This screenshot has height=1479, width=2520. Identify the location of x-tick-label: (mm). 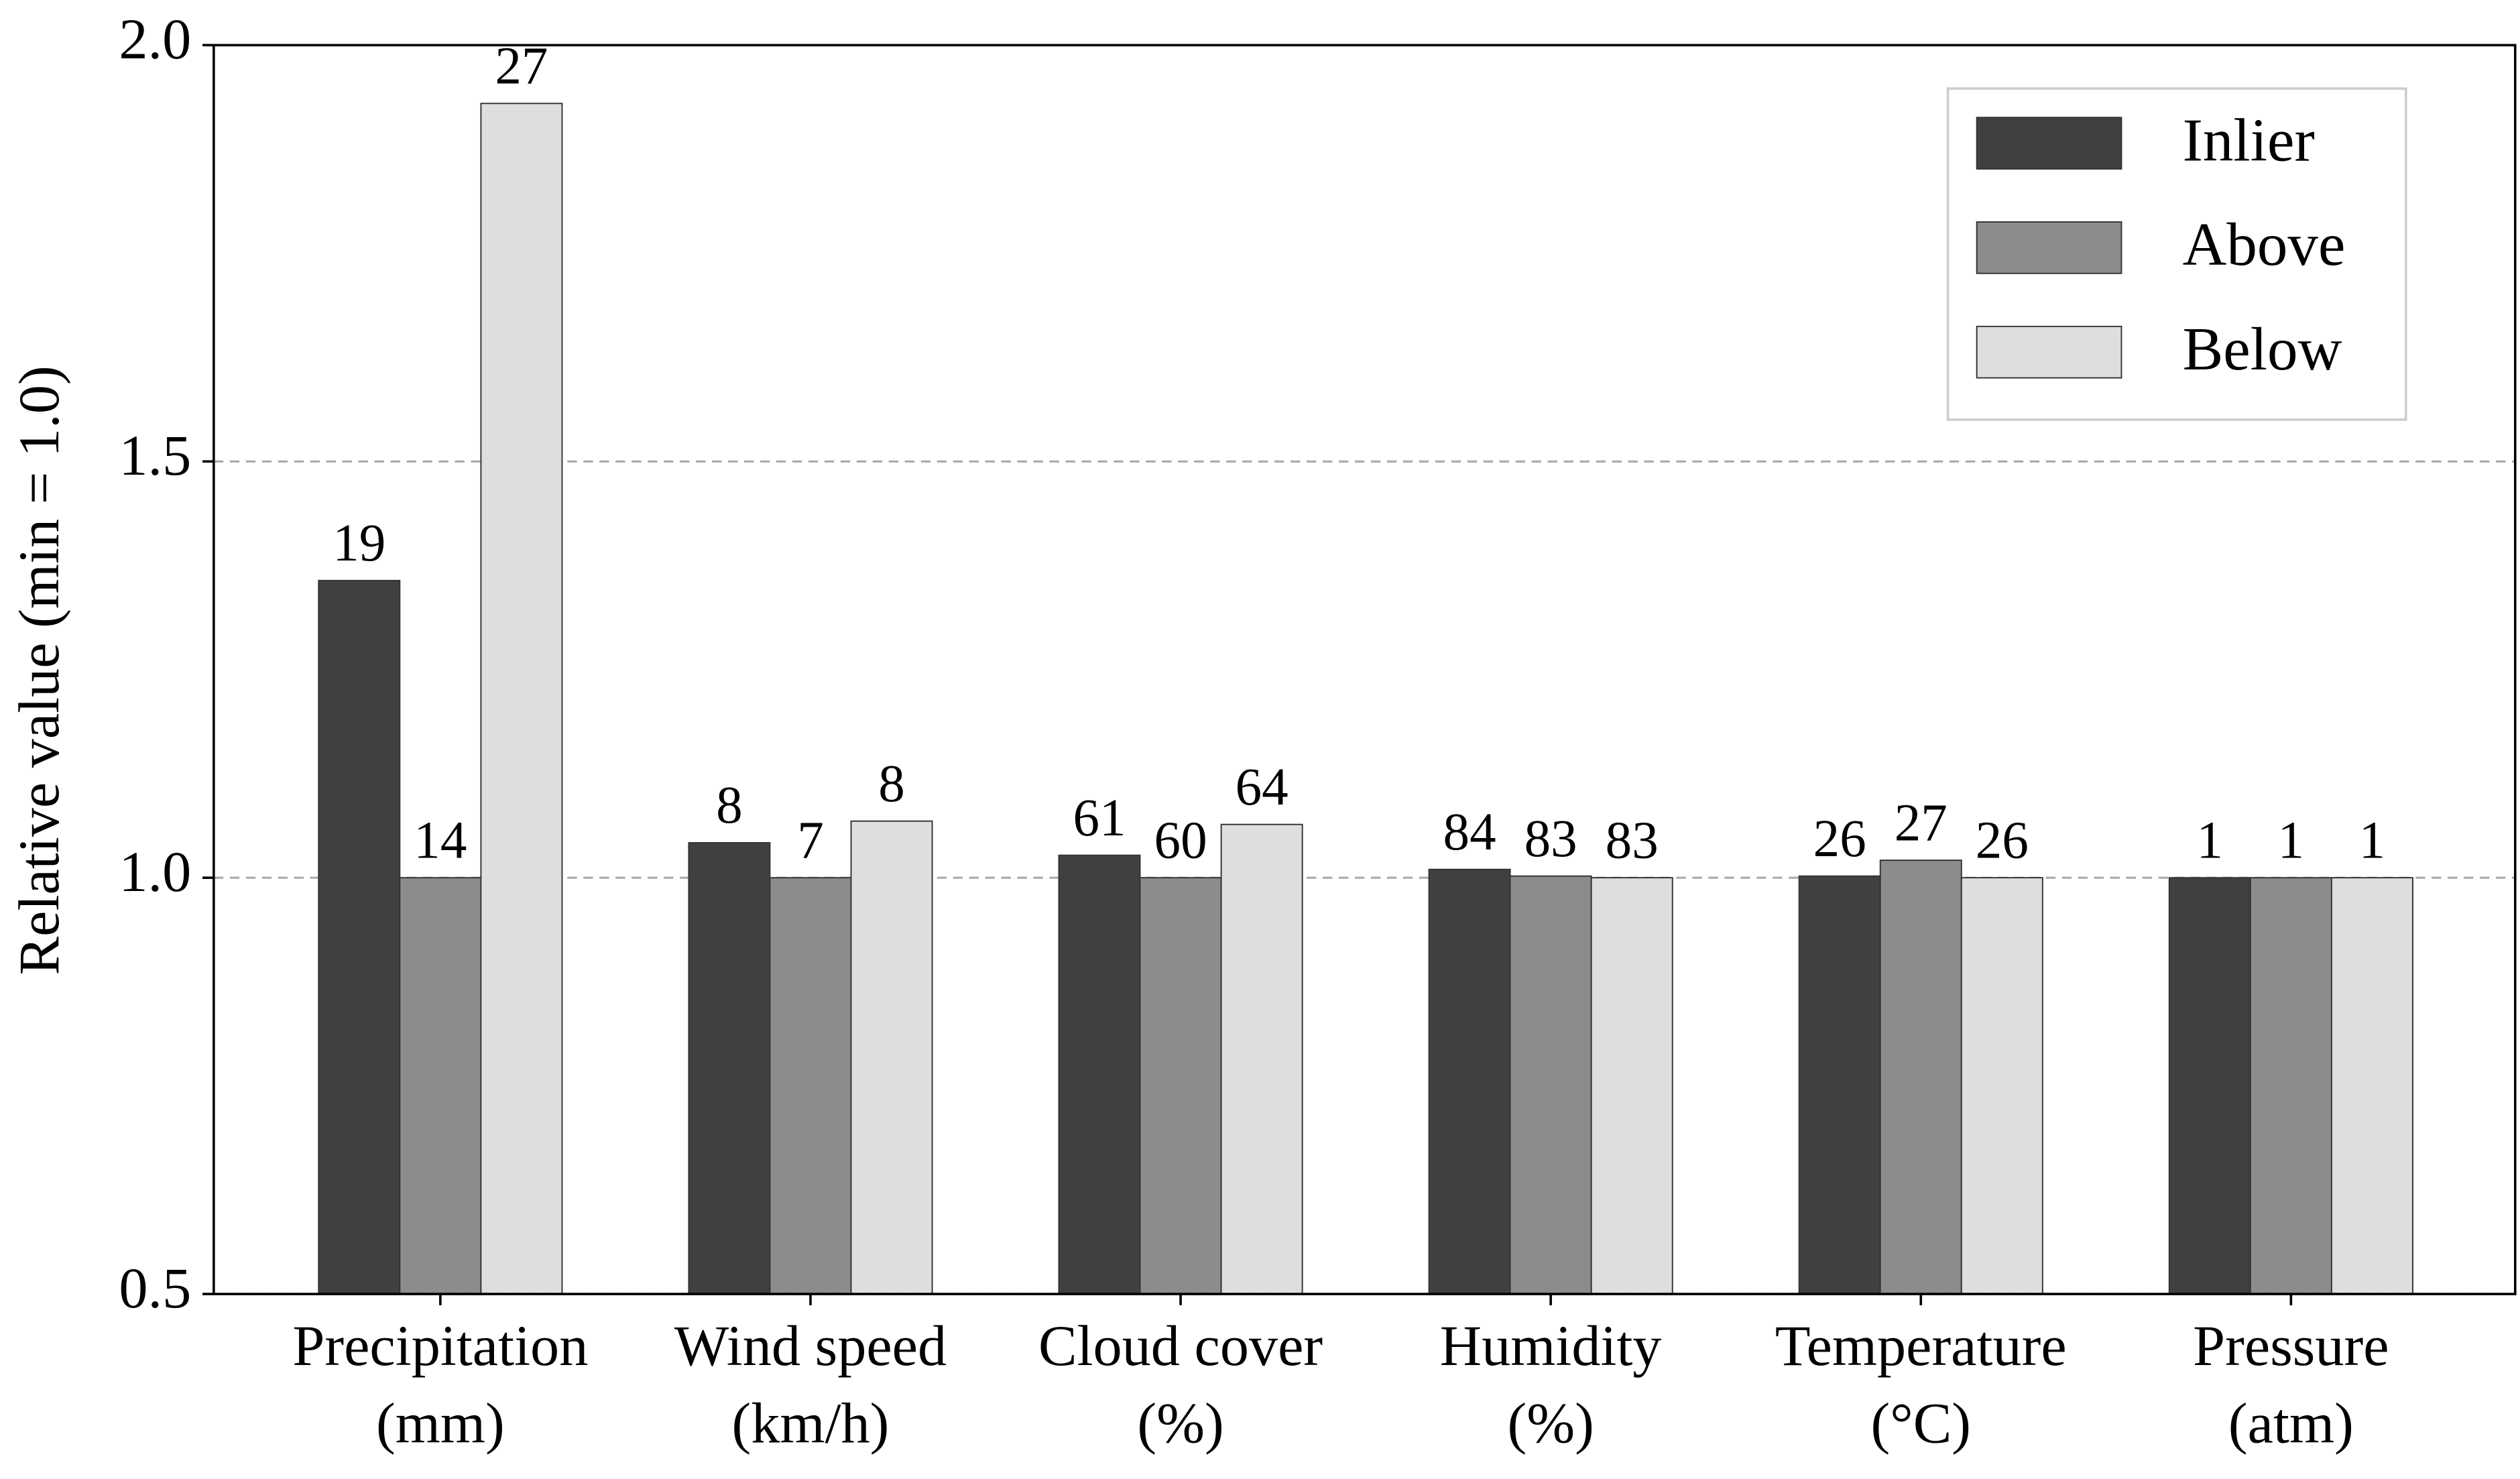
(440, 1423).